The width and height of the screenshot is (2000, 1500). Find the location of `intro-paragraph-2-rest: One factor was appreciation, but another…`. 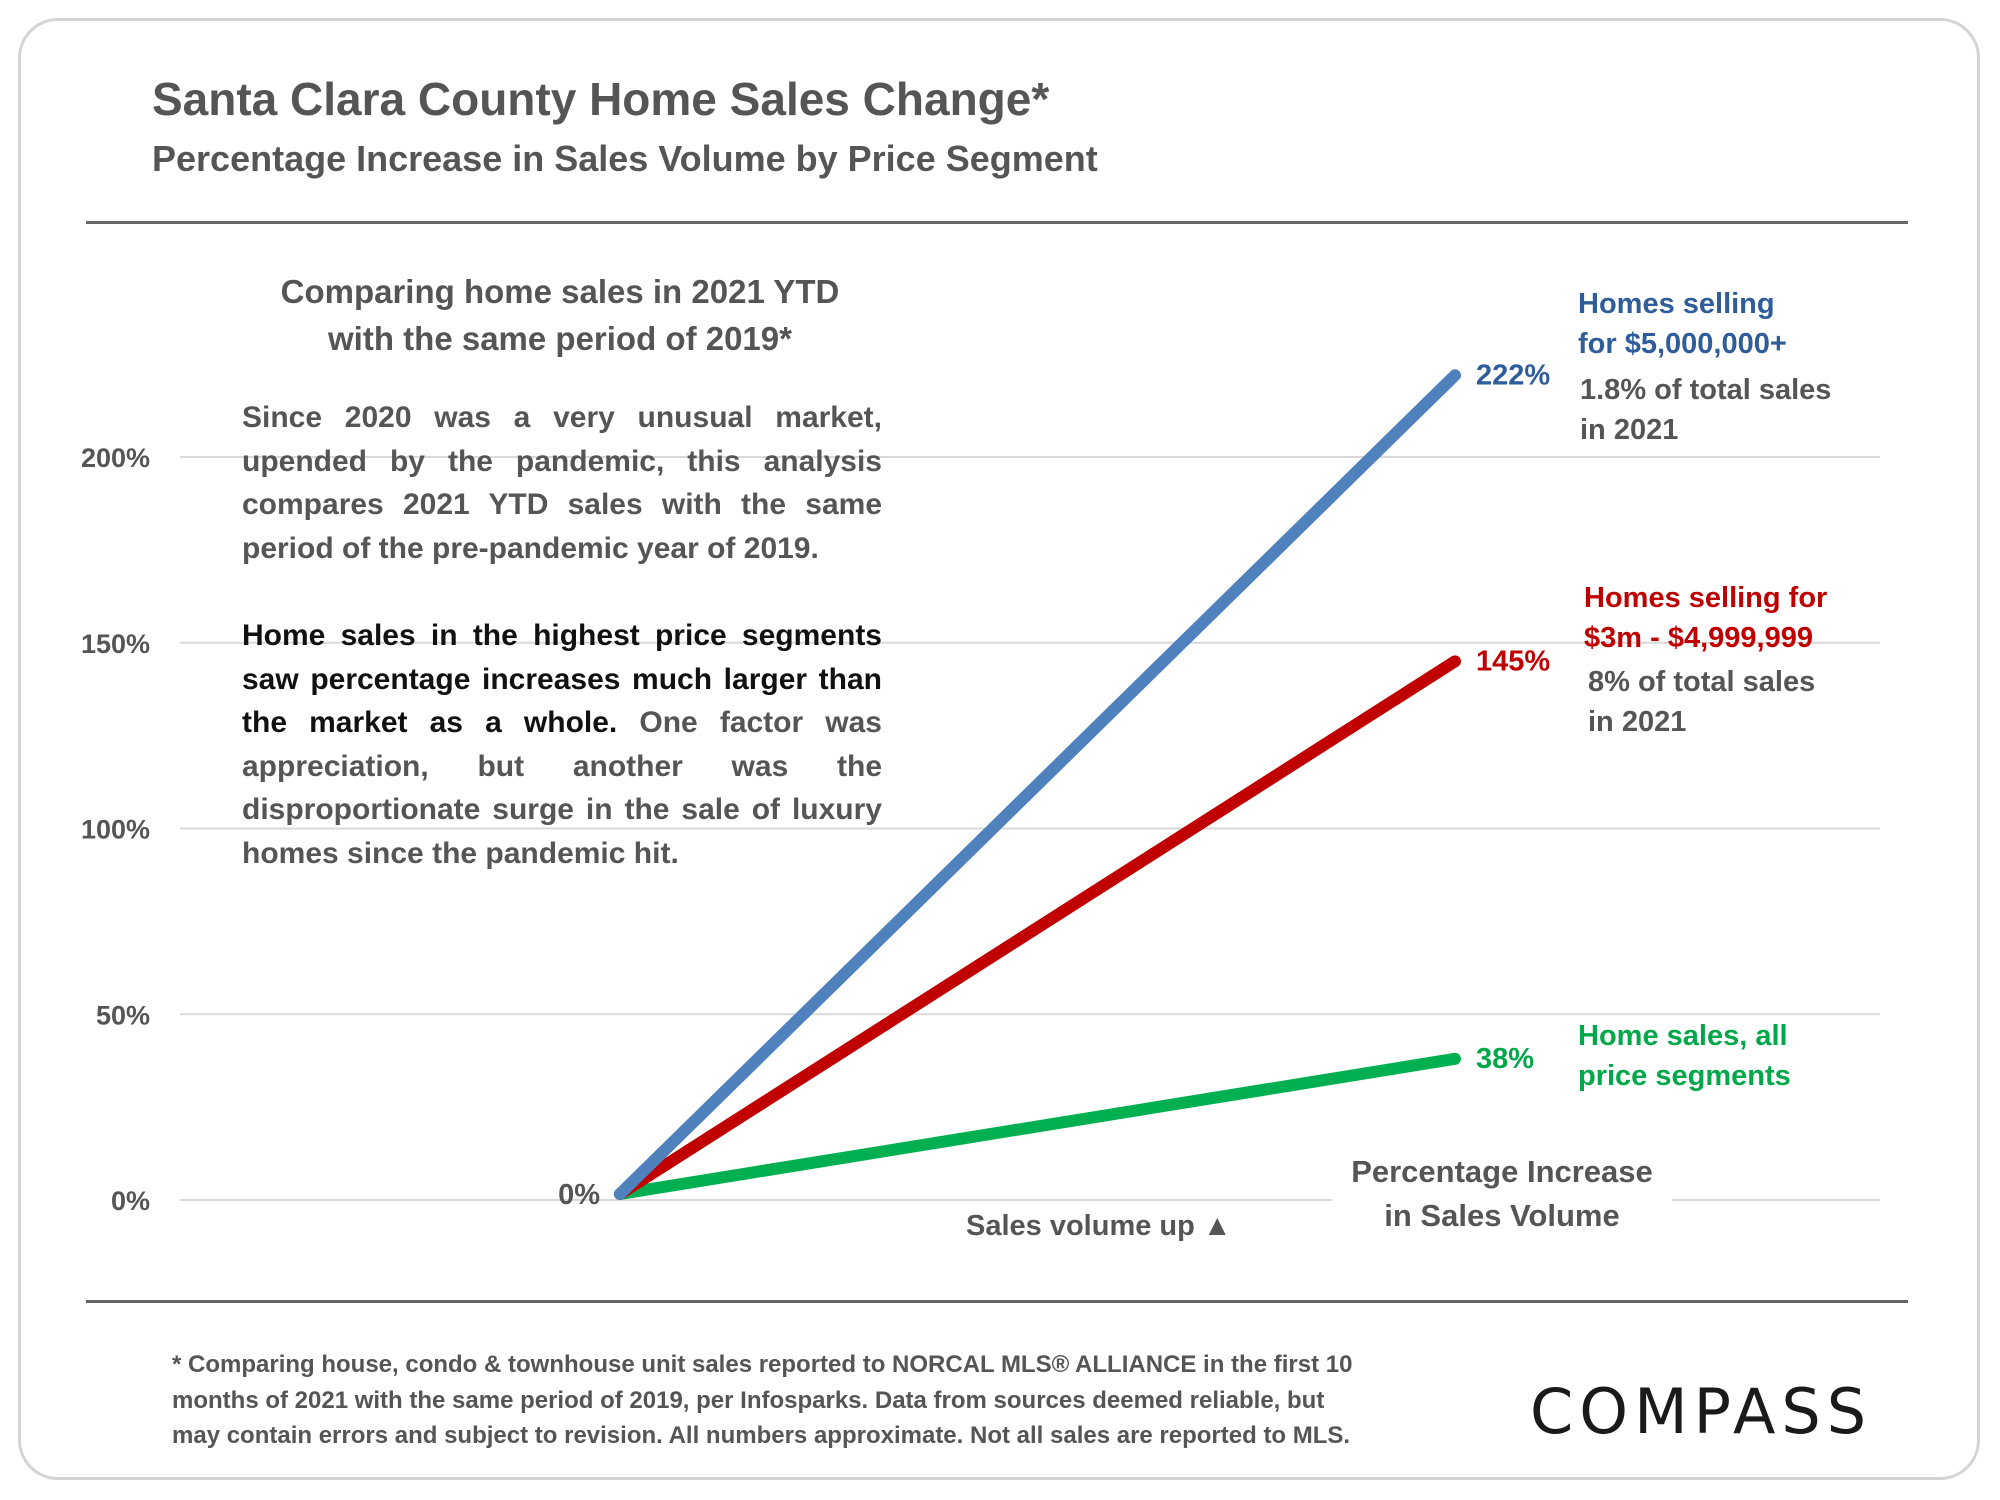

intro-paragraph-2-rest: One factor was appreciation, but another… is located at coordinates (562, 788).